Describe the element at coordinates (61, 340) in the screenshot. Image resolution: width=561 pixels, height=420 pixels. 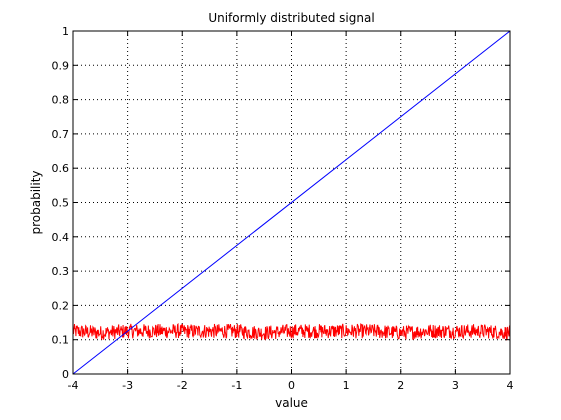
I see `y-tick-label: 0.1` at that location.